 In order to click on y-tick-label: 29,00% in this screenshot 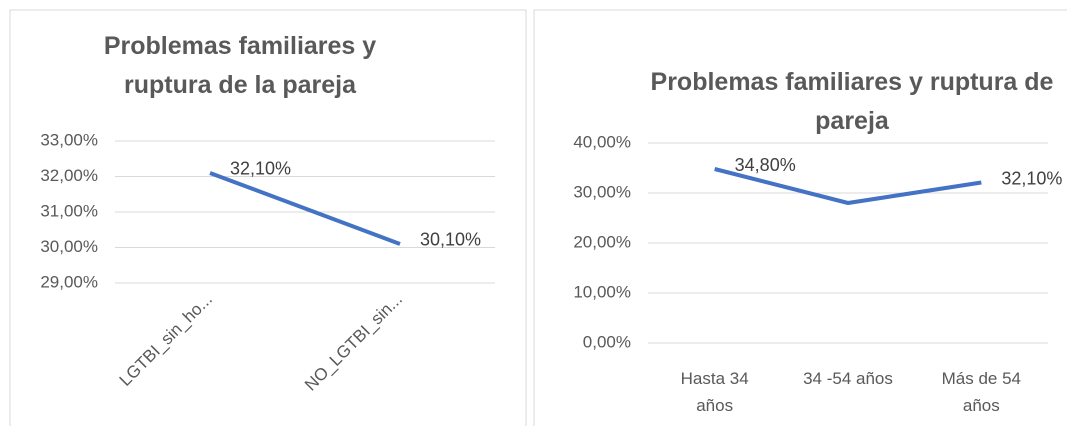, I will do `click(69, 281)`.